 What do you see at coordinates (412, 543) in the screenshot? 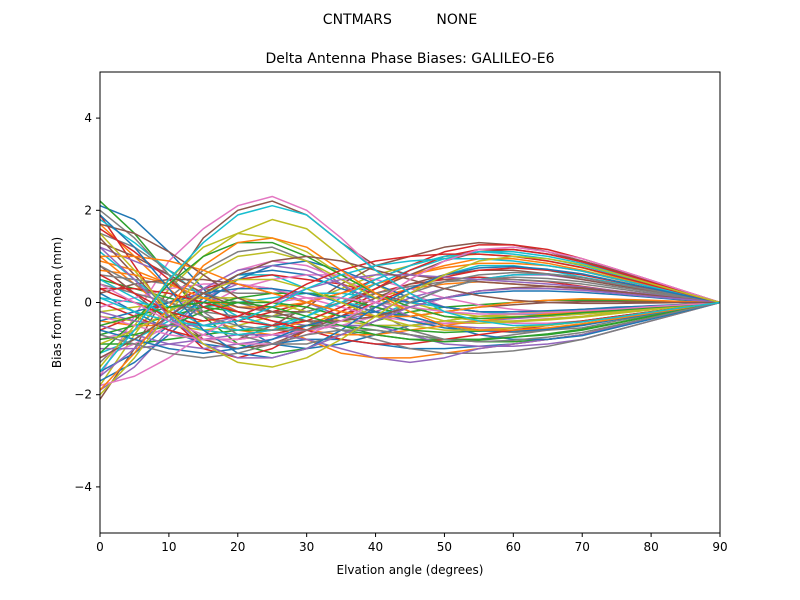
I see `x-axis-ticks: 0 10 20 30 40 50 60 70 80 90` at bounding box center [412, 543].